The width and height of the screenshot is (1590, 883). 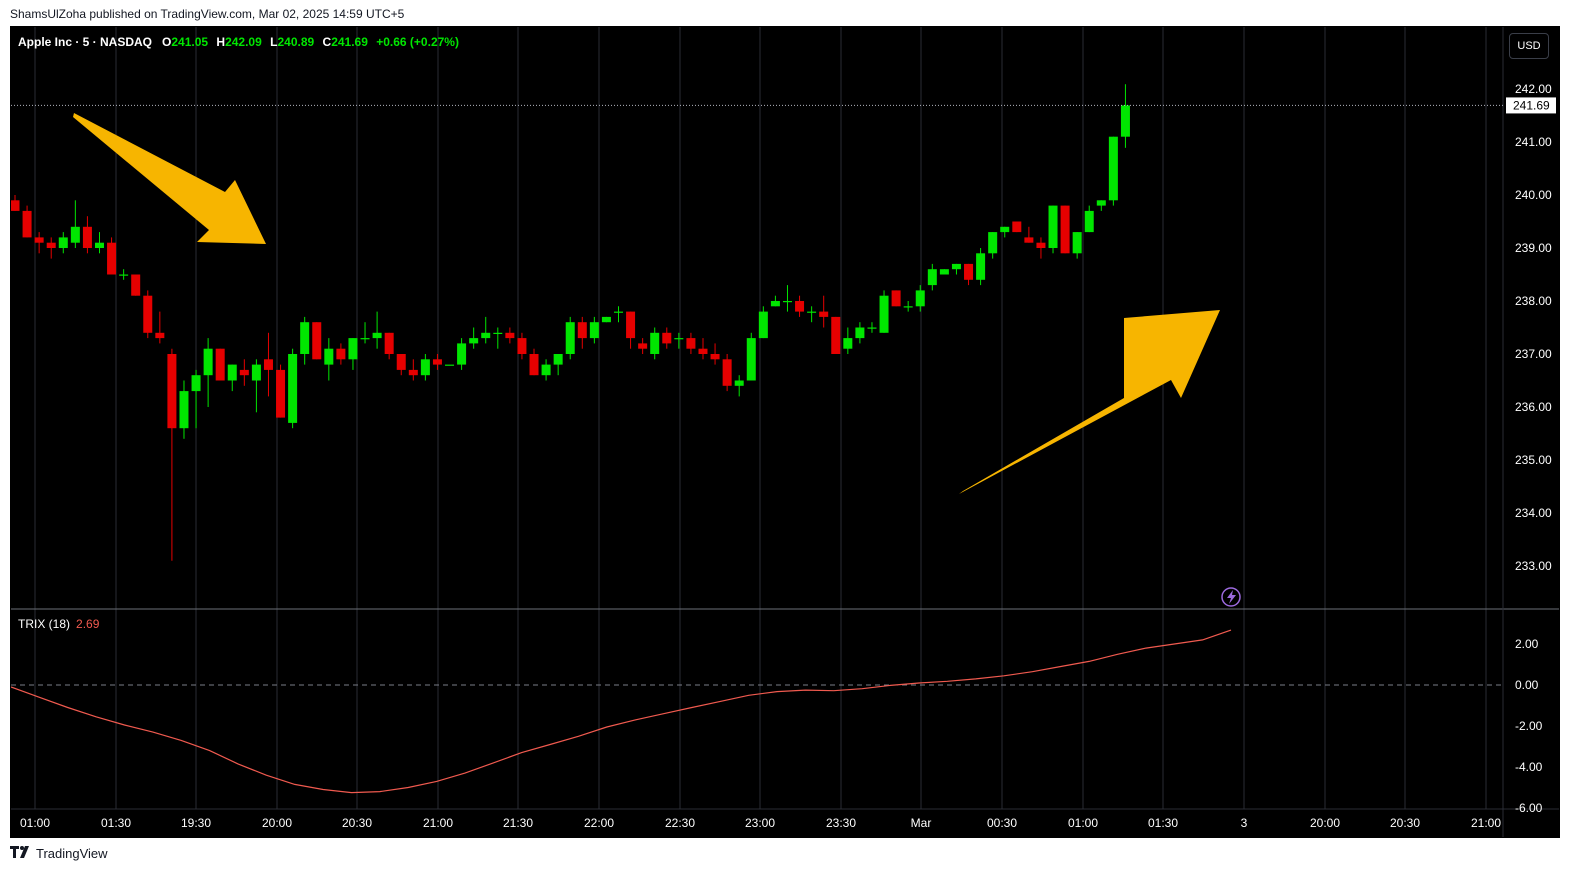 I want to click on footer-branding: TradingView, so click(x=59, y=853).